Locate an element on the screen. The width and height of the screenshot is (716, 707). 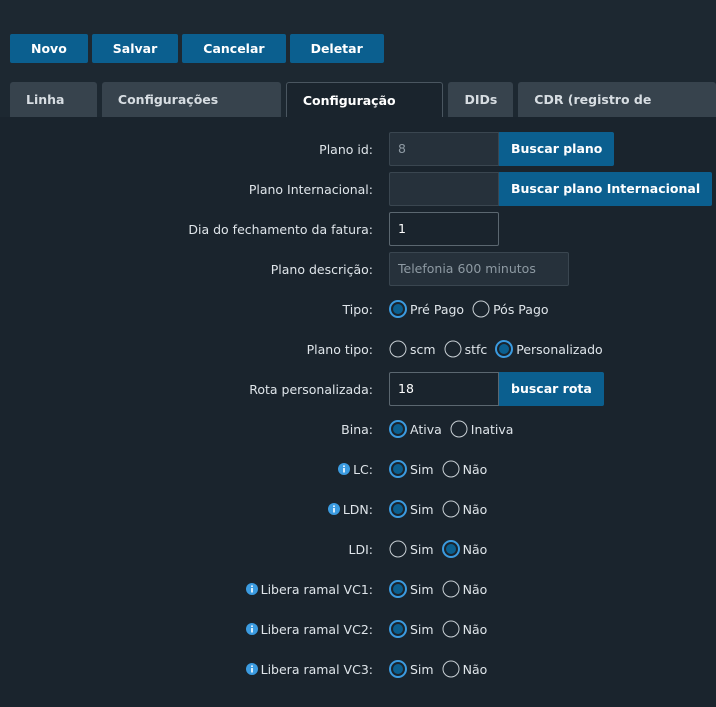
form-row: Tipo: Pré Pago Pós Pago is located at coordinates (278, 309).